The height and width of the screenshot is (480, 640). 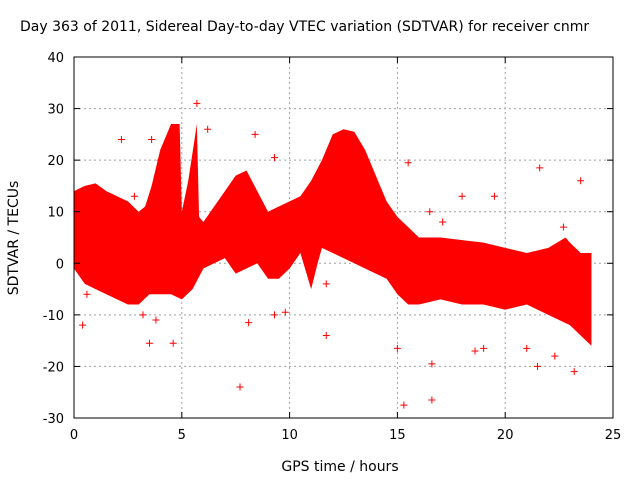 I want to click on y-tick-label: -10, so click(x=53, y=316).